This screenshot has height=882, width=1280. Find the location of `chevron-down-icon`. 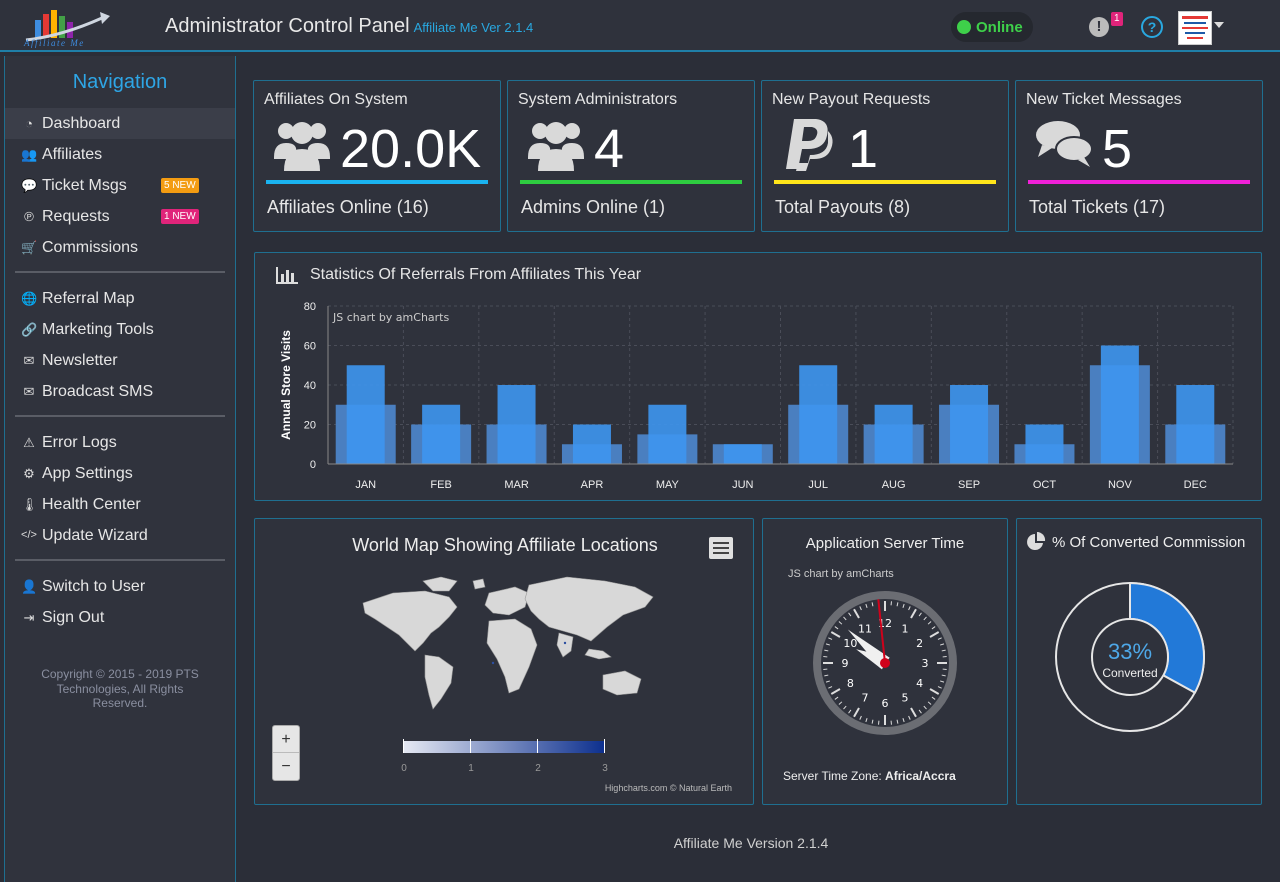

chevron-down-icon is located at coordinates (1219, 25).